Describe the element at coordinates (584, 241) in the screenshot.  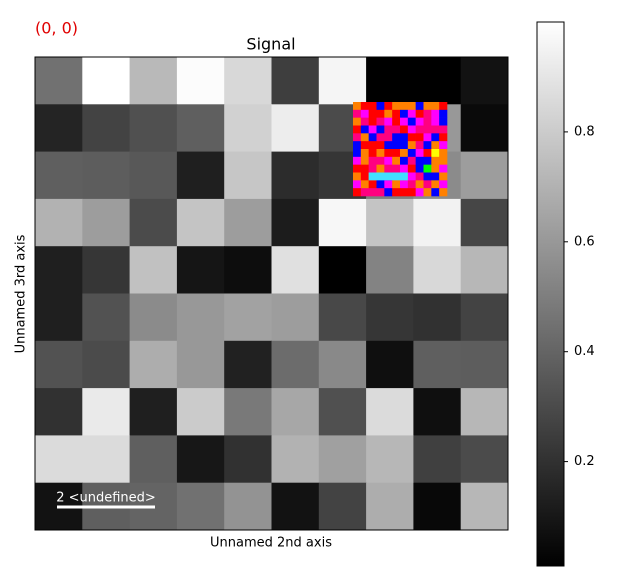
I see `colorbar-tick-label: 0.6` at that location.